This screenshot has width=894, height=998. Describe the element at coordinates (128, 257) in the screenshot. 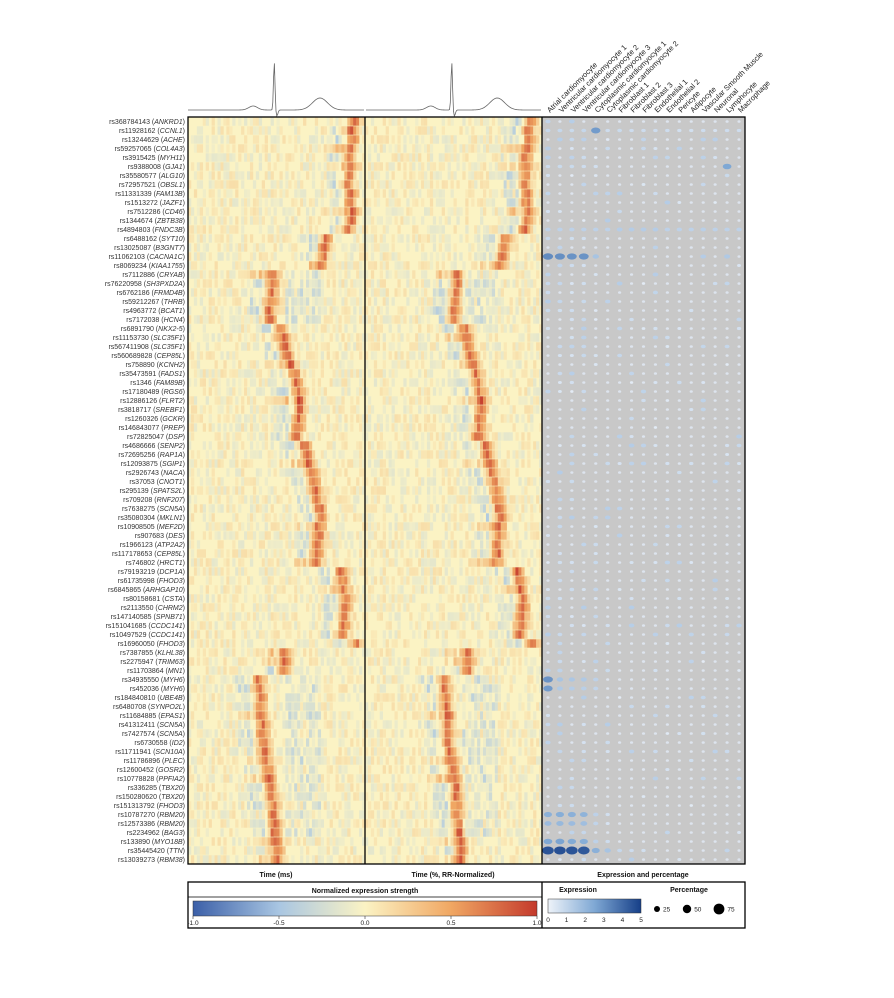

I see `snp-id: rs11062103 (` at that location.